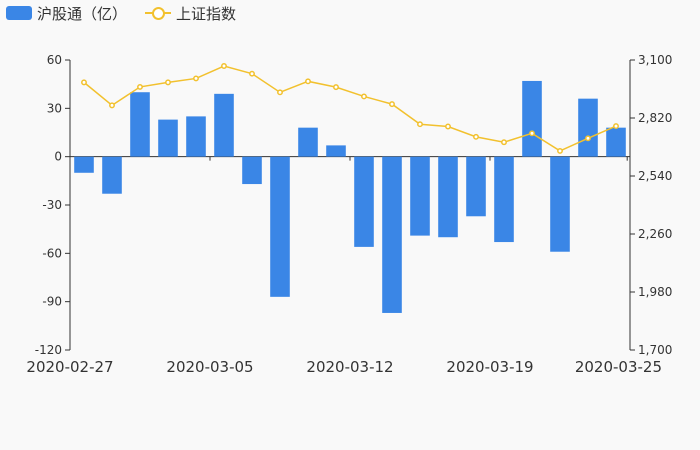 This screenshot has width=700, height=450. Describe the element at coordinates (19, 13) in the screenshot. I see `bar-series-swatch` at that location.